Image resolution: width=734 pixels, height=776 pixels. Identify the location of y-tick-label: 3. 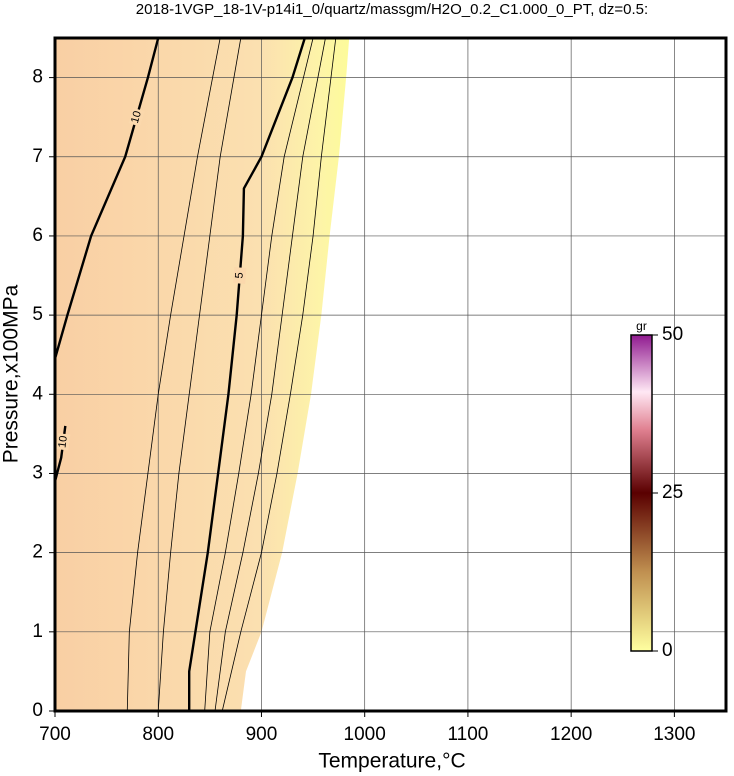
(37, 472).